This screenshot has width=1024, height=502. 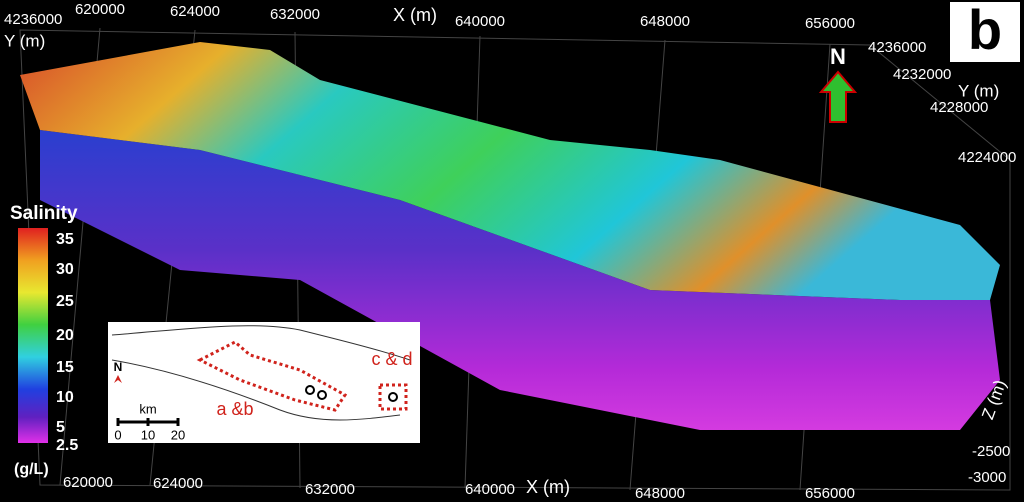 What do you see at coordinates (65, 335) in the screenshot?
I see `colorbar-tick-label: 20` at bounding box center [65, 335].